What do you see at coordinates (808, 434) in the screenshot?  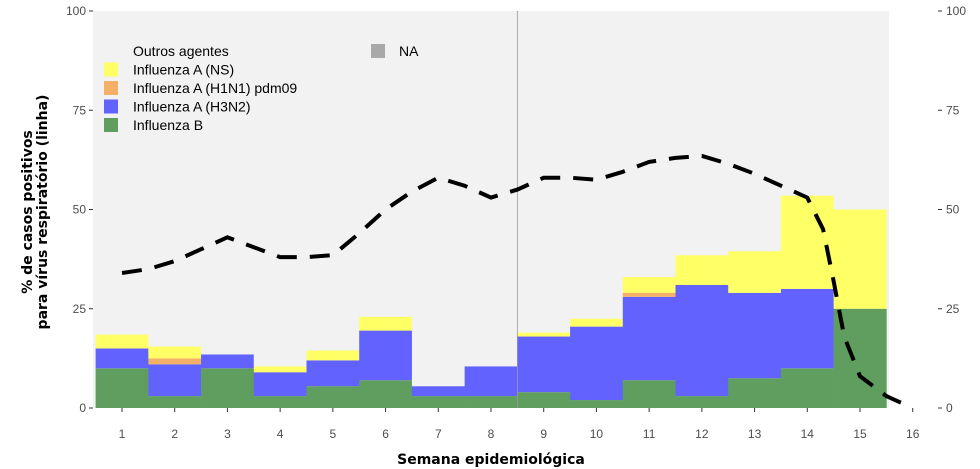 I see `x-tick-label: 14` at bounding box center [808, 434].